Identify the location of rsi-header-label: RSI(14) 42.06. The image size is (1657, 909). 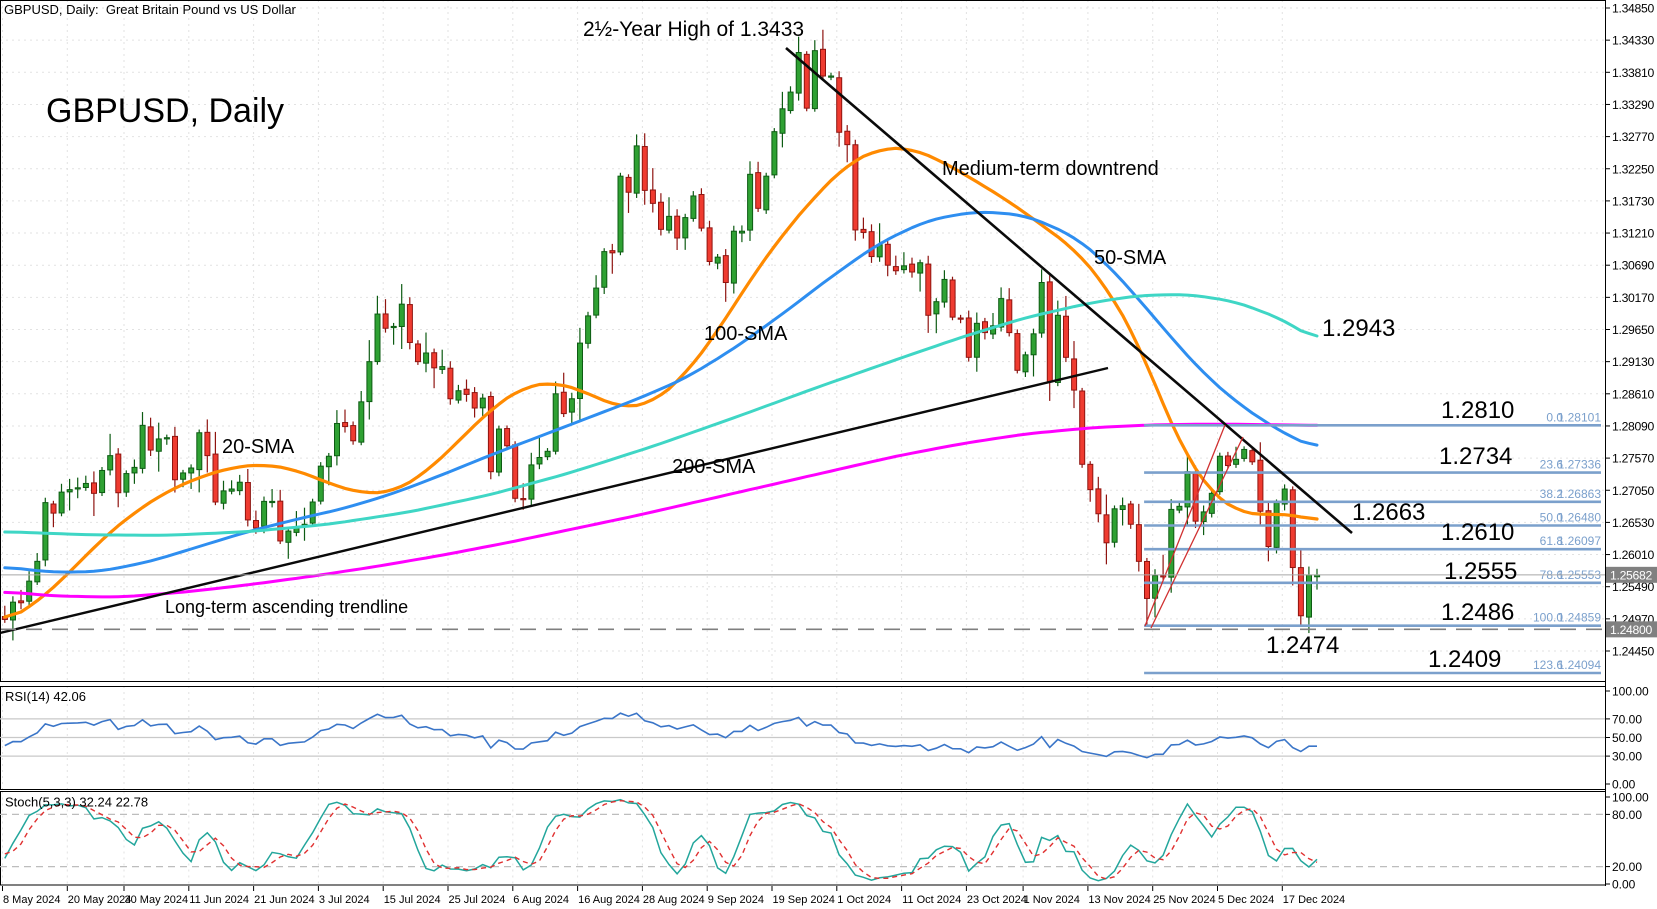
(45, 696).